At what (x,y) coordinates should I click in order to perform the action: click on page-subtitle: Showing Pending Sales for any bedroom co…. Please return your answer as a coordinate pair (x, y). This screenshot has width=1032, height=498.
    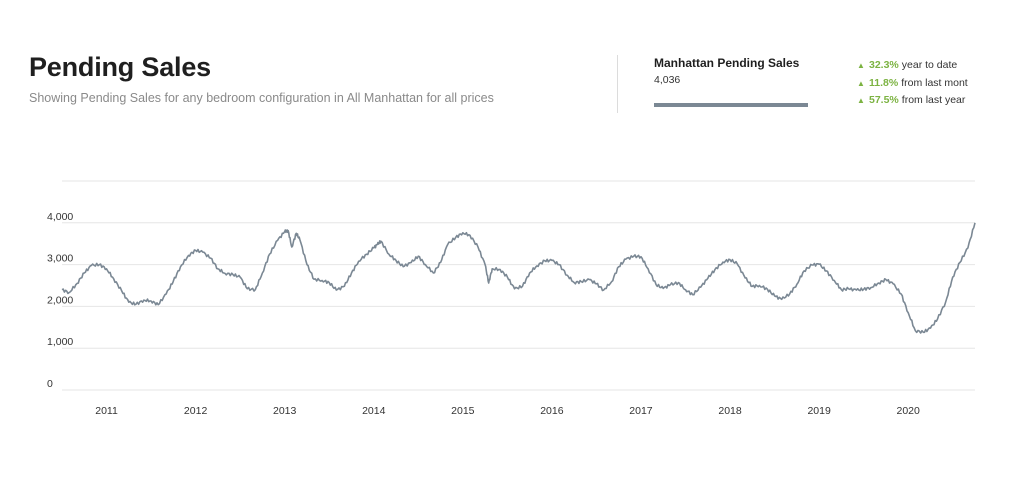
    Looking at the image, I should click on (261, 98).